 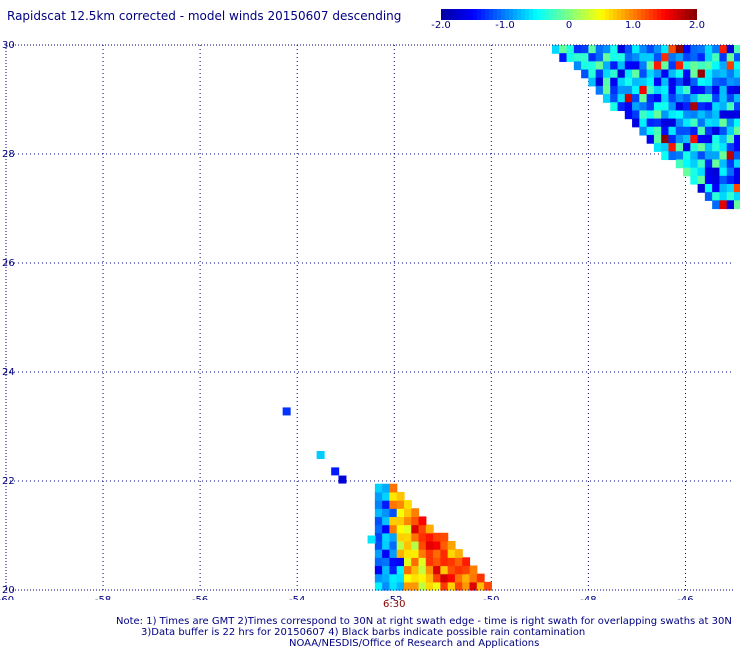 What do you see at coordinates (394, 597) in the screenshot?
I see `x-tick-label: -52` at bounding box center [394, 597].